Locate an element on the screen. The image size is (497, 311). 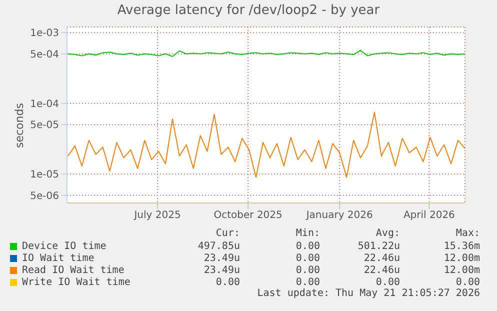
line-series is located at coordinates (266, 53).